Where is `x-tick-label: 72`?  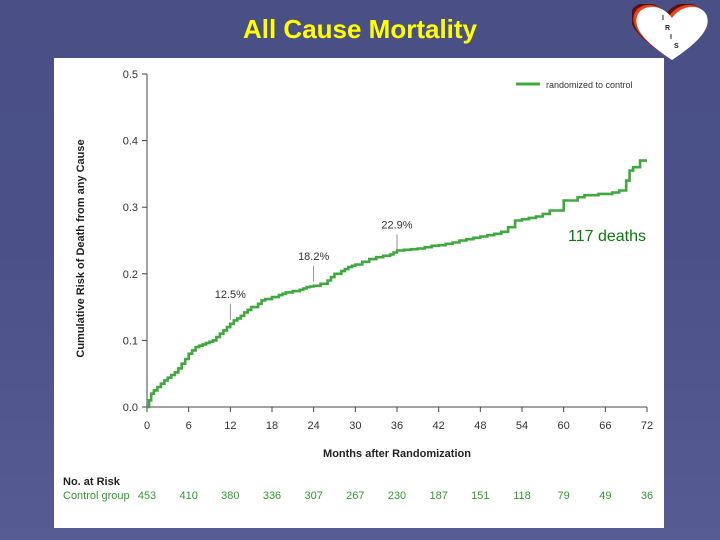 x-tick-label: 72 is located at coordinates (647, 426).